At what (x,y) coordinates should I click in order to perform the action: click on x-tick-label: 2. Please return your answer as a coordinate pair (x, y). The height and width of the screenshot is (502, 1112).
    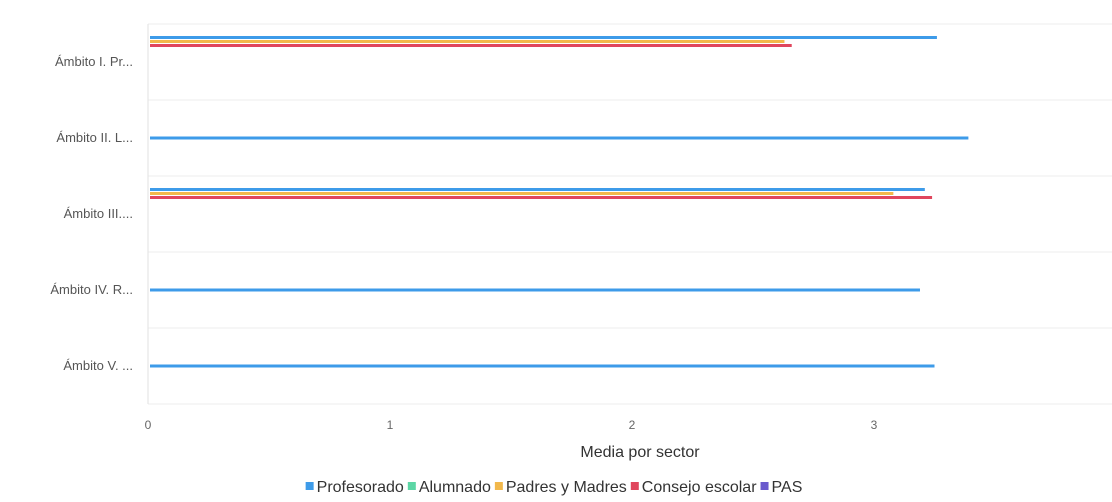
    Looking at the image, I should click on (632, 425).